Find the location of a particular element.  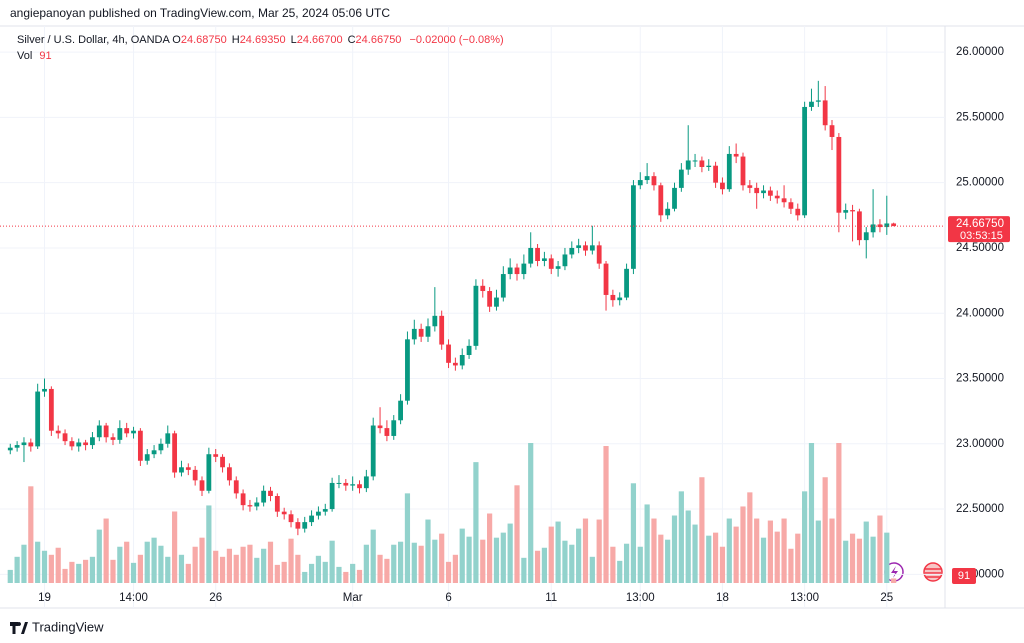

ohlc-name: C is located at coordinates (351, 40).